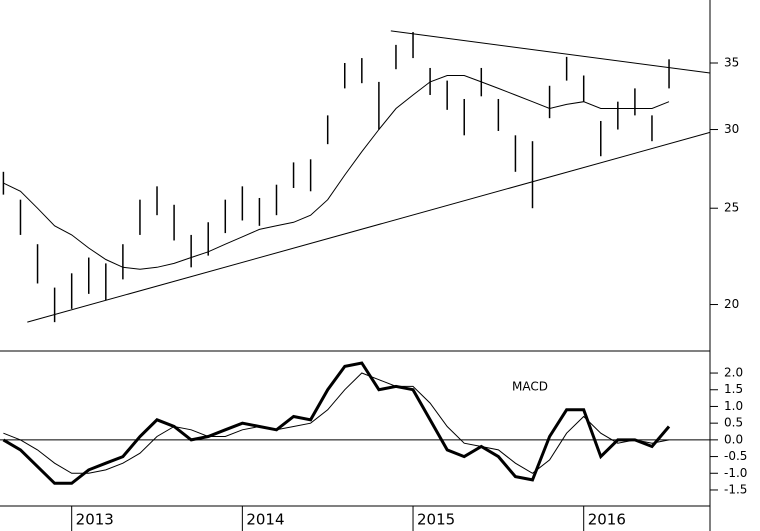 Image resolution: width=760 pixels, height=531 pixels. What do you see at coordinates (731, 208) in the screenshot?
I see `y-tick-label: 25` at bounding box center [731, 208].